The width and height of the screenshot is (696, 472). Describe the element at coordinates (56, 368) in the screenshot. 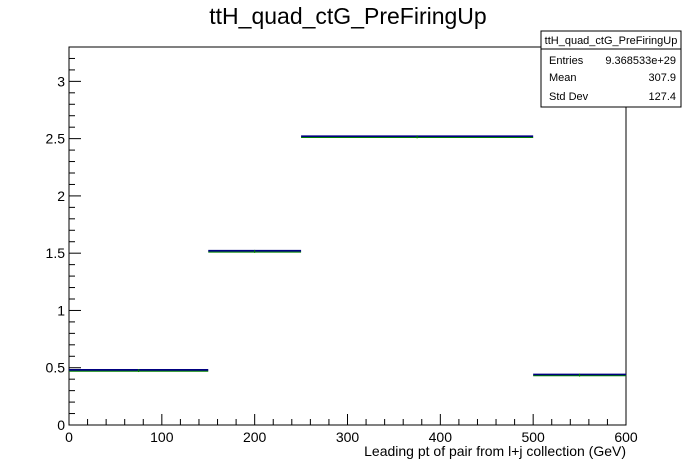

I see `y-tick-label: 0.5` at that location.